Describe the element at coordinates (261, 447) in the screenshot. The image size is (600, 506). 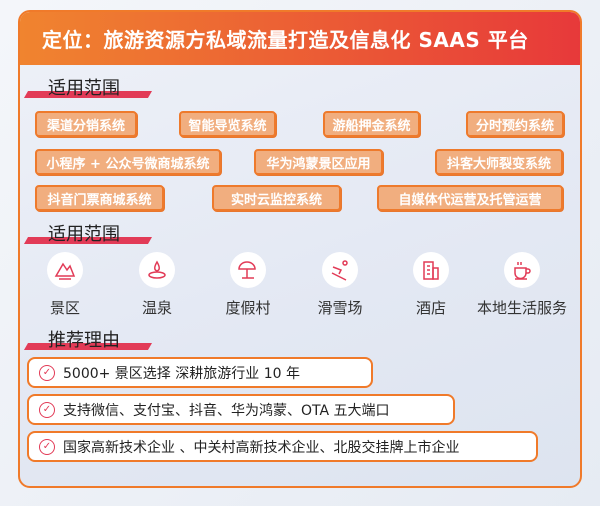
I see `reason-text: 国家高新技术企业 、中关村高新技术企业、北股交挂牌上市企业` at that location.